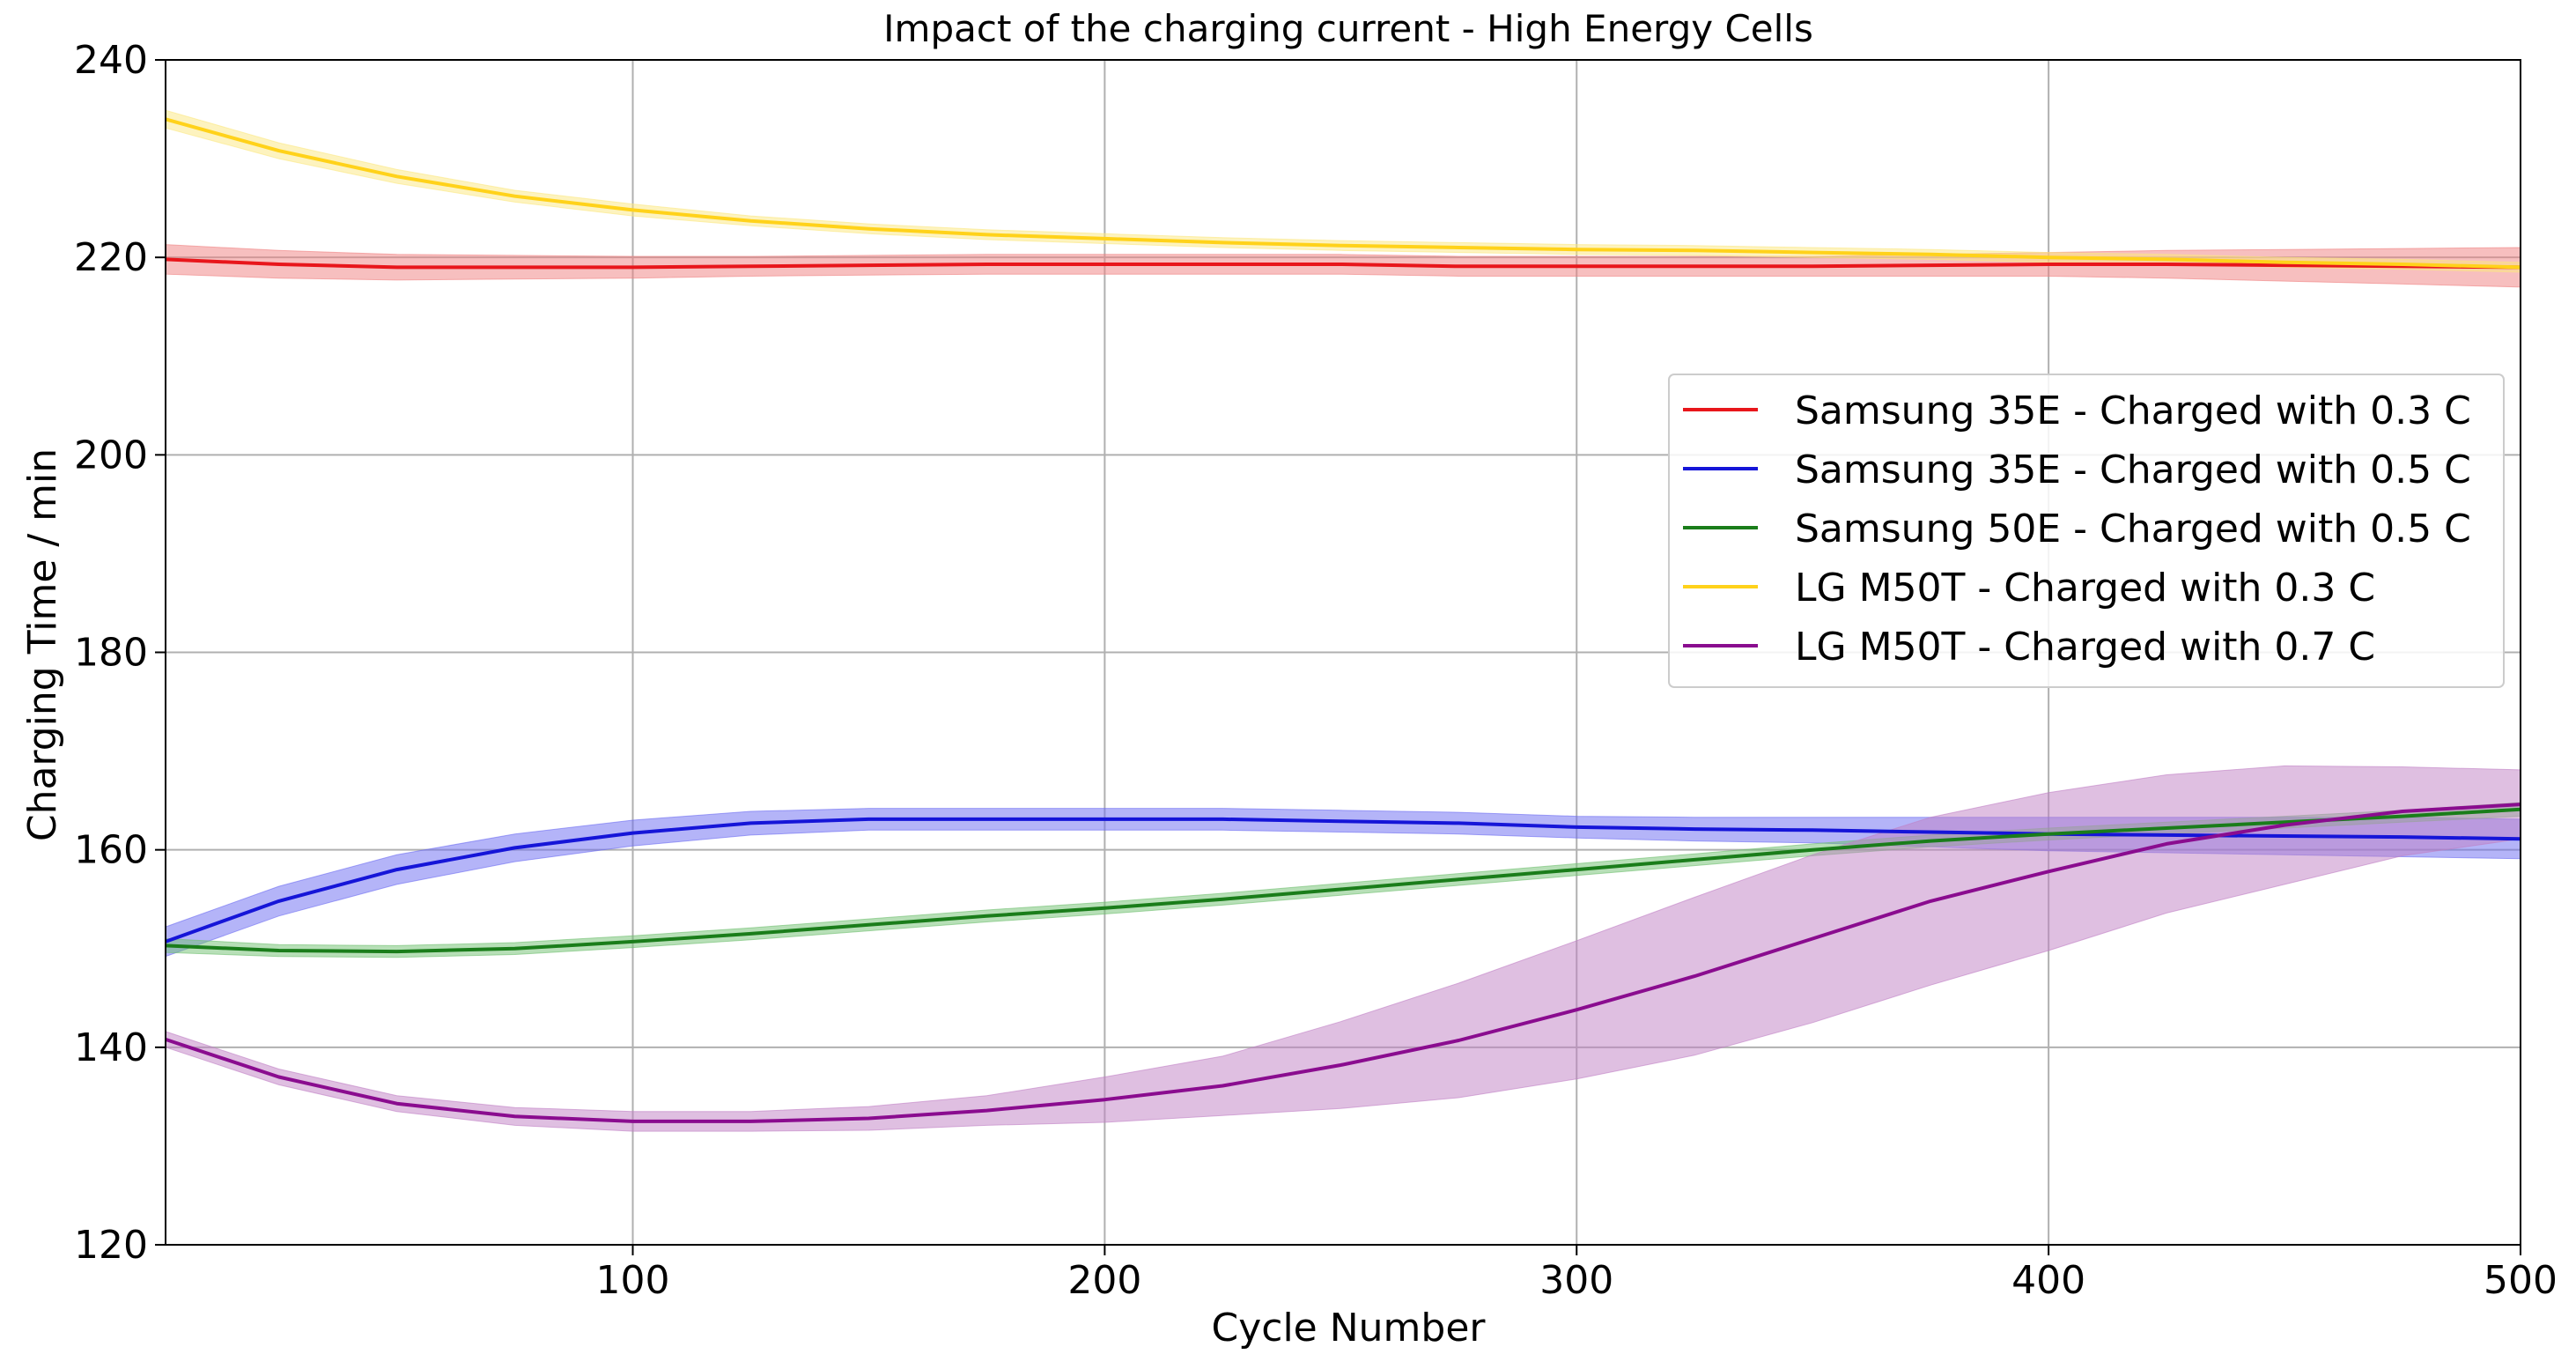 Image resolution: width=2576 pixels, height=1369 pixels. Describe the element at coordinates (2085, 647) in the screenshot. I see `legend-label: LG M50T - Charged with 0.7 C` at that location.